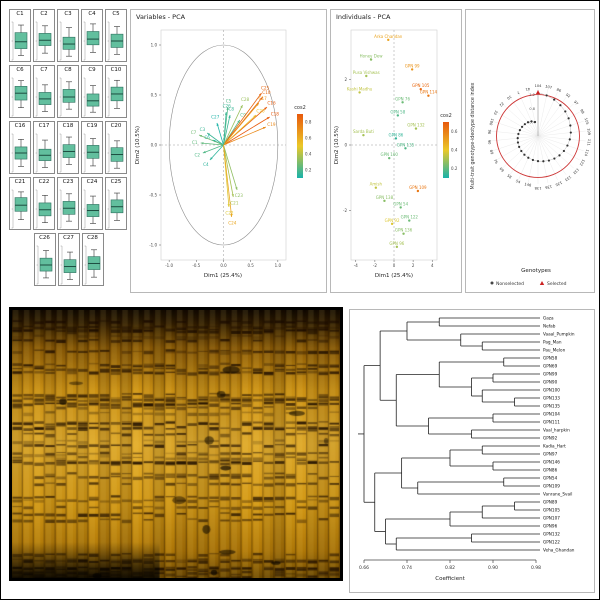 The image size is (600, 600). I want to click on boxplot-cell: C19, so click(92, 147).